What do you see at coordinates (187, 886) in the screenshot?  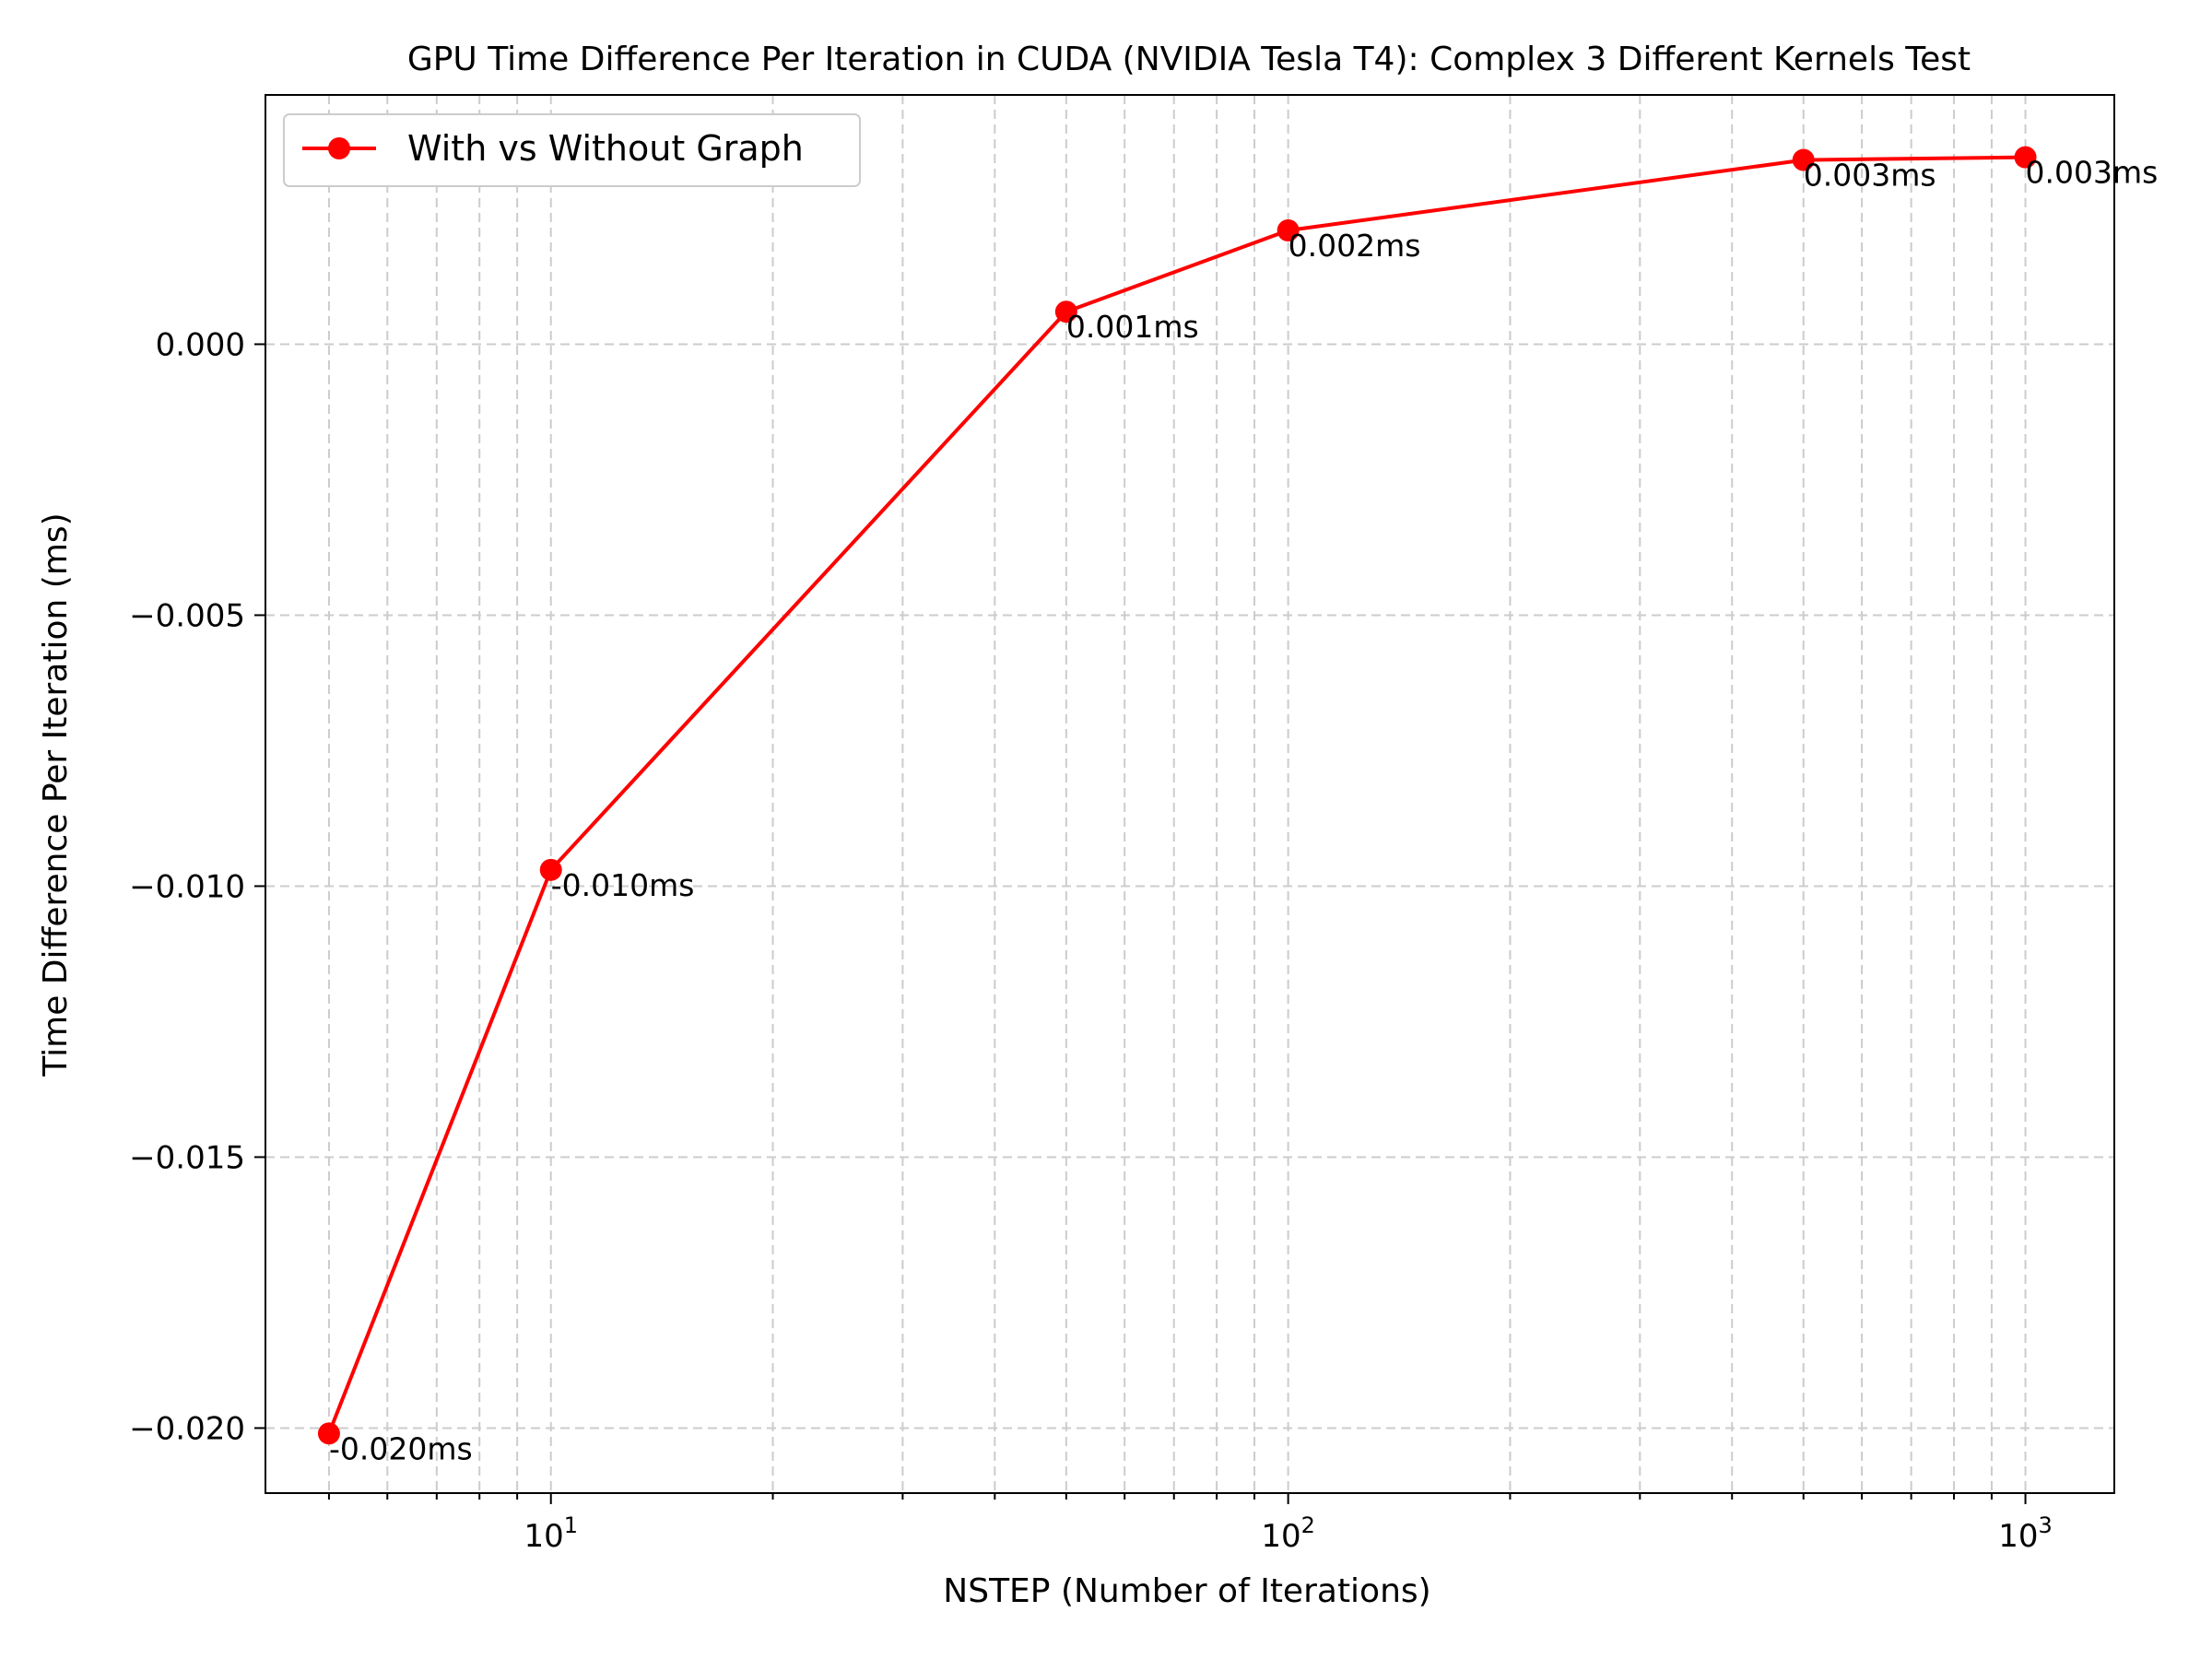 I see `y-tick-label: −0.010` at bounding box center [187, 886].